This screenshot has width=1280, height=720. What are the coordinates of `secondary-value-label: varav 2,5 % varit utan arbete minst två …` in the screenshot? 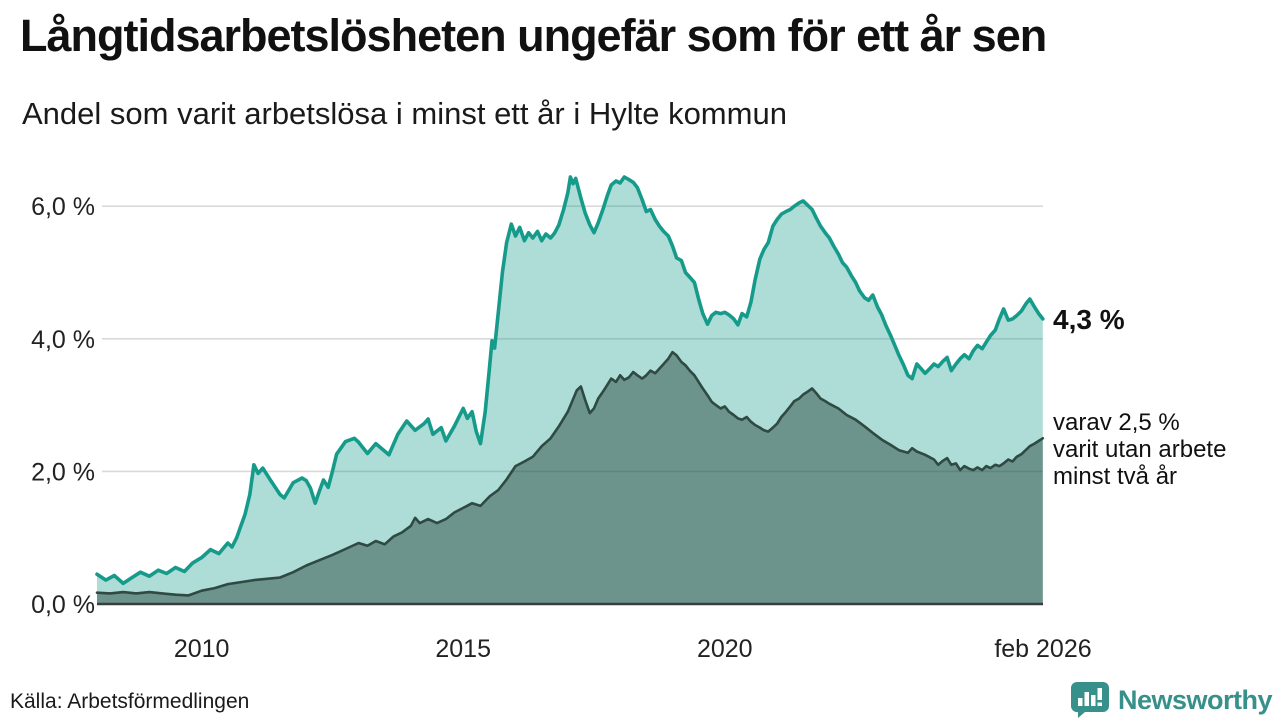 It's located at (1139, 449).